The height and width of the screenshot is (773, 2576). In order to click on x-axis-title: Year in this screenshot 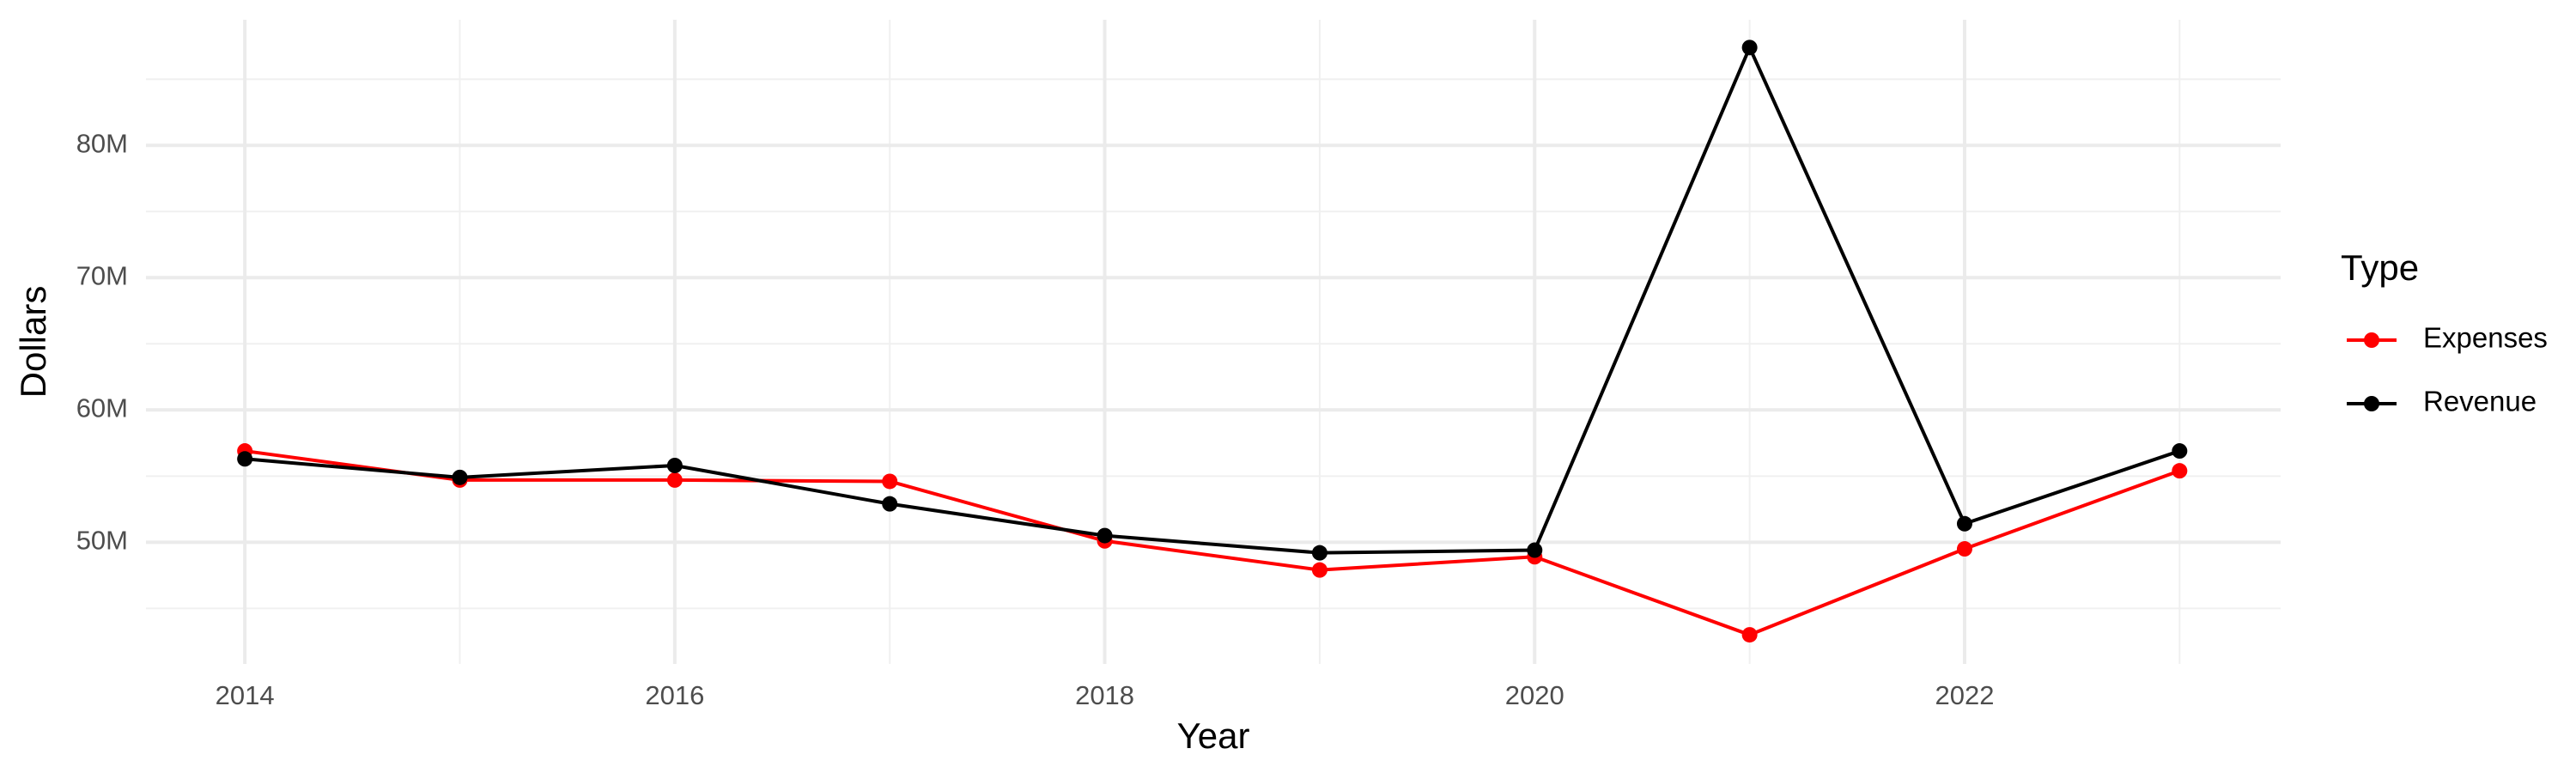, I will do `click(1213, 735)`.